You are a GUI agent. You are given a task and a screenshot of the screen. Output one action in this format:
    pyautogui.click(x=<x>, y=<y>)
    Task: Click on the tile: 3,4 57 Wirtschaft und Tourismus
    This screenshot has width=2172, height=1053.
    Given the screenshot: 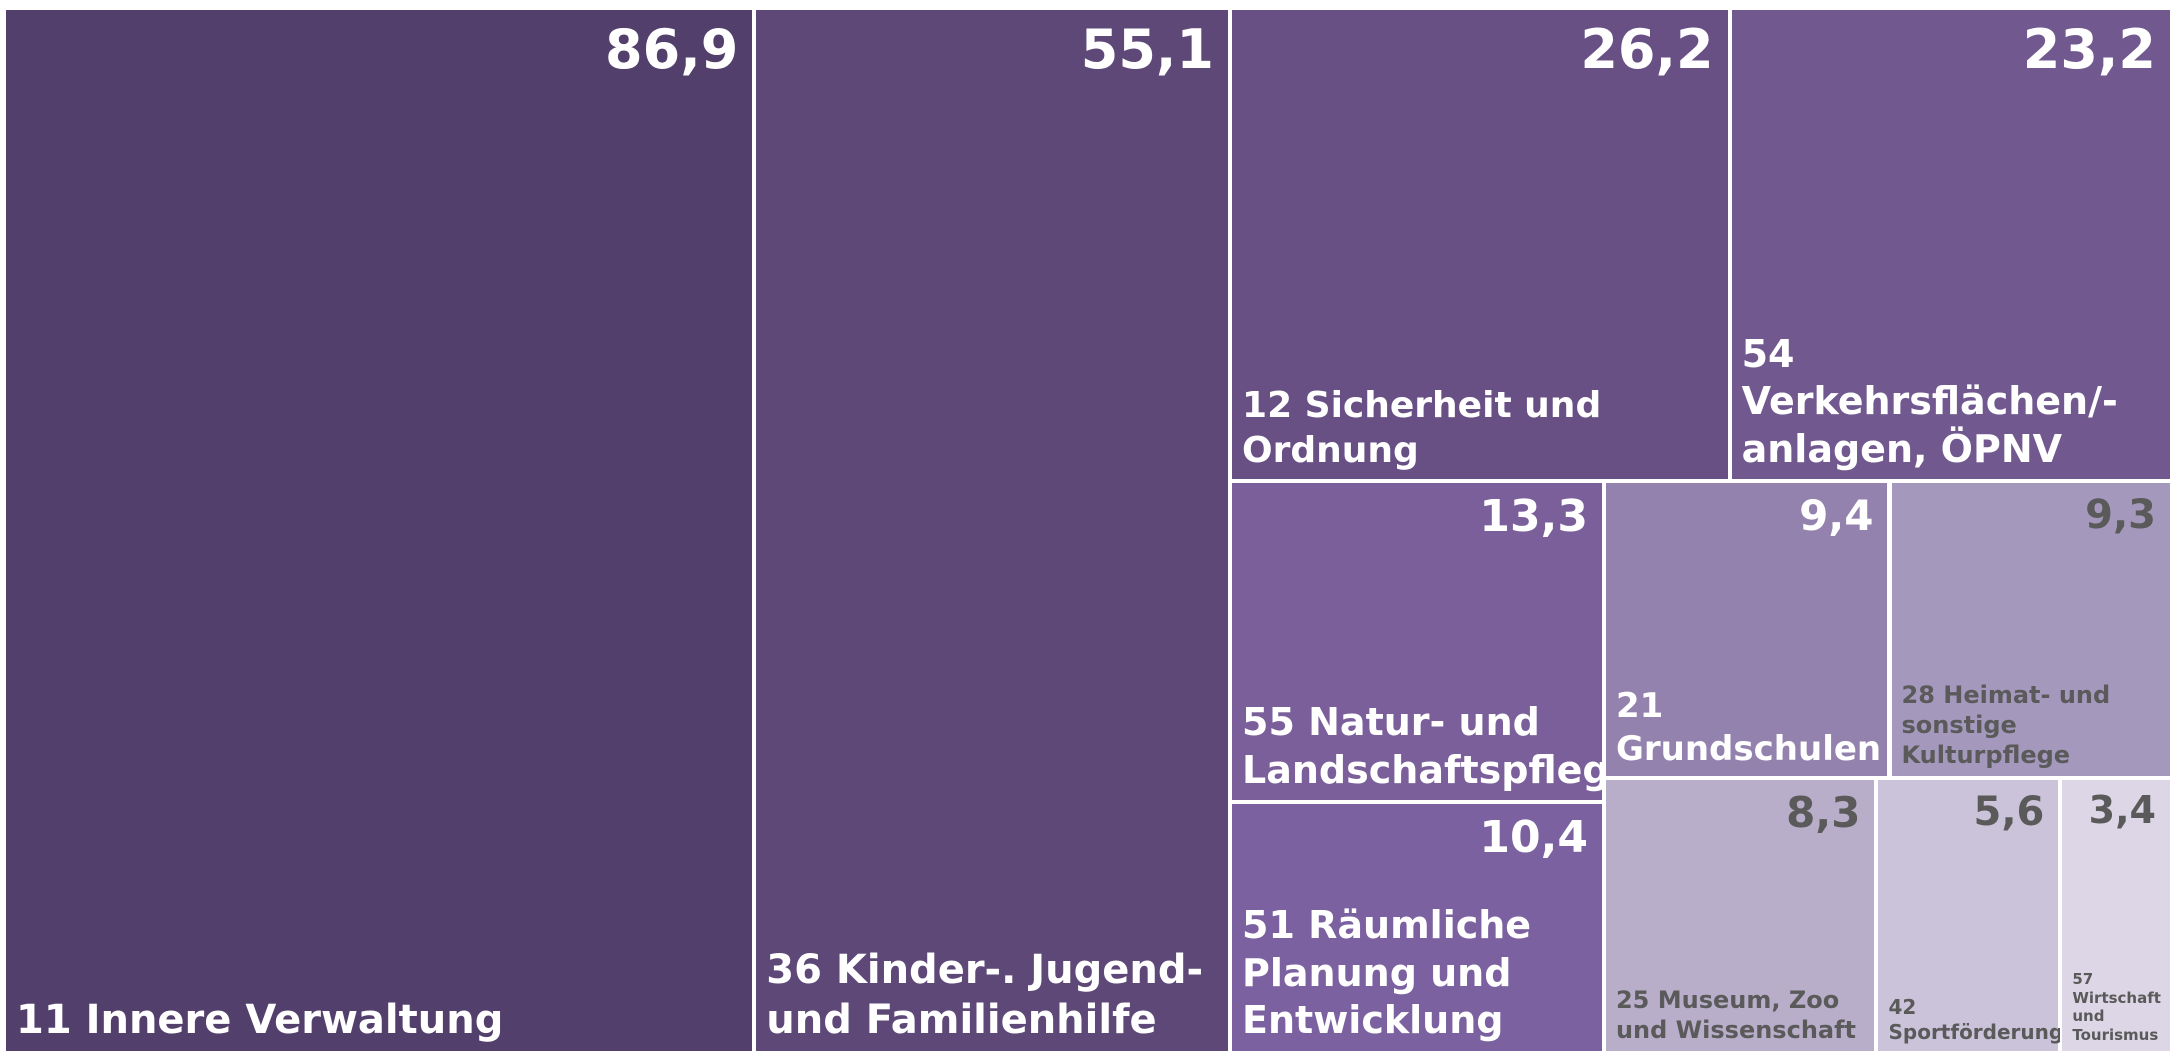 What is the action you would take?
    pyautogui.click(x=2116, y=915)
    